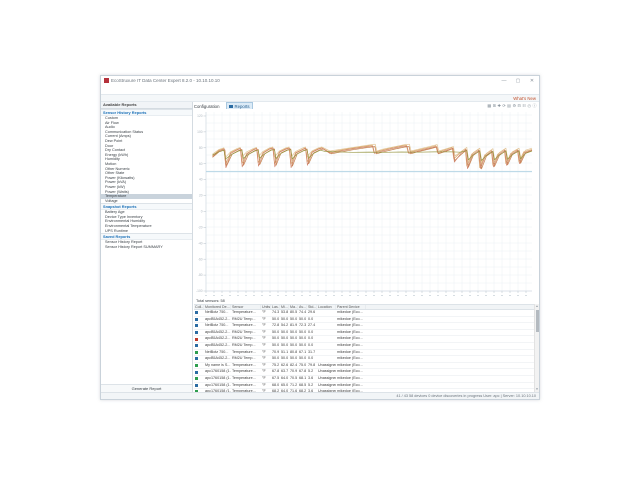 The height and width of the screenshot is (480, 640). I want to click on y-axis-tick-label: 80, so click(201, 148).